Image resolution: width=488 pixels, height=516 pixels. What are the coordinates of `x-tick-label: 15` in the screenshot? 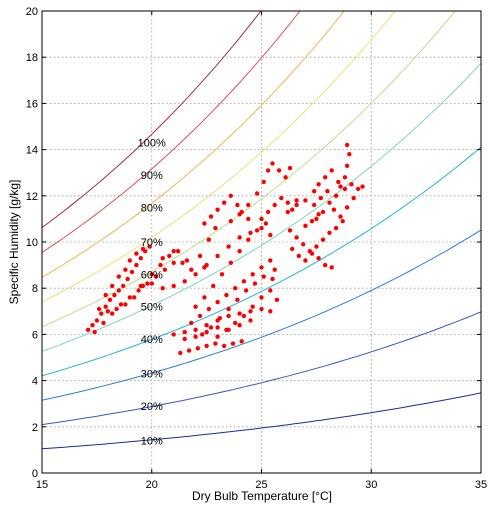 It's located at (42, 485).